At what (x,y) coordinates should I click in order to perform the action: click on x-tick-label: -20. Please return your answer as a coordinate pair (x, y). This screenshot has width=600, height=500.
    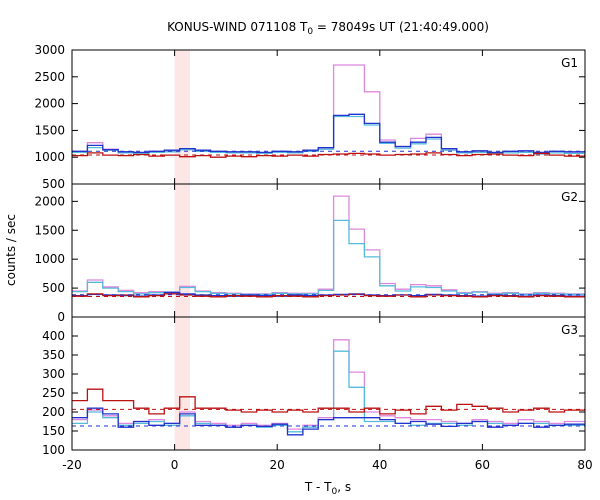
    Looking at the image, I should click on (72, 465).